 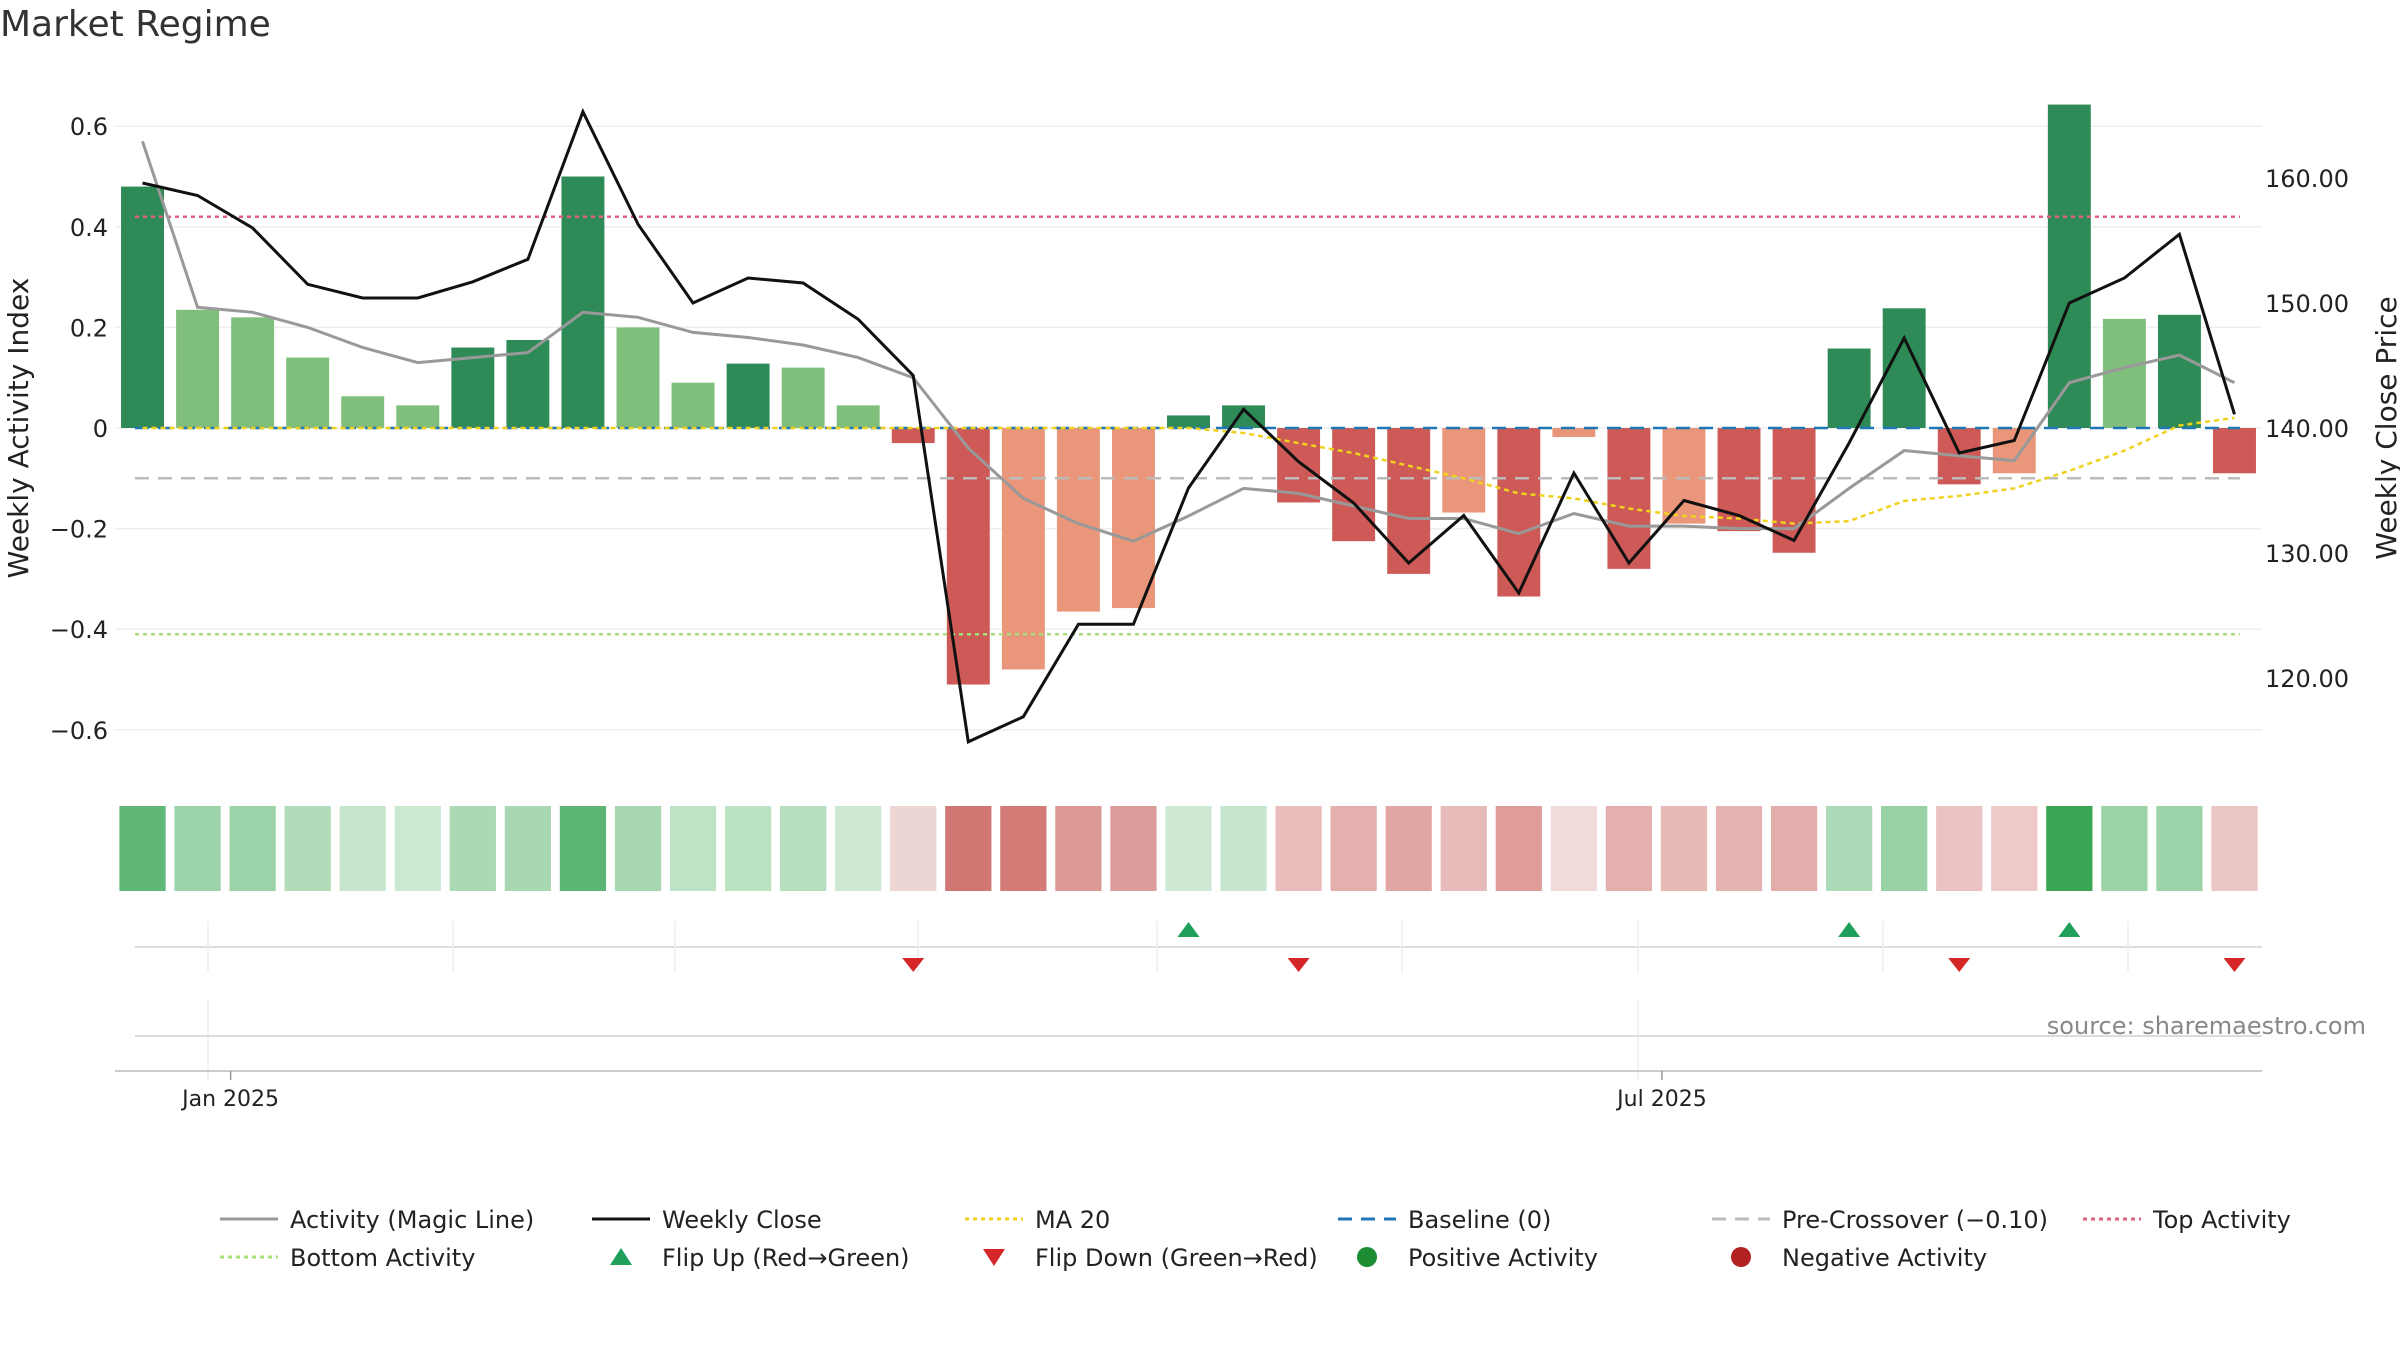 I want to click on x-tick-label: Jul 2025, so click(x=1661, y=1099).